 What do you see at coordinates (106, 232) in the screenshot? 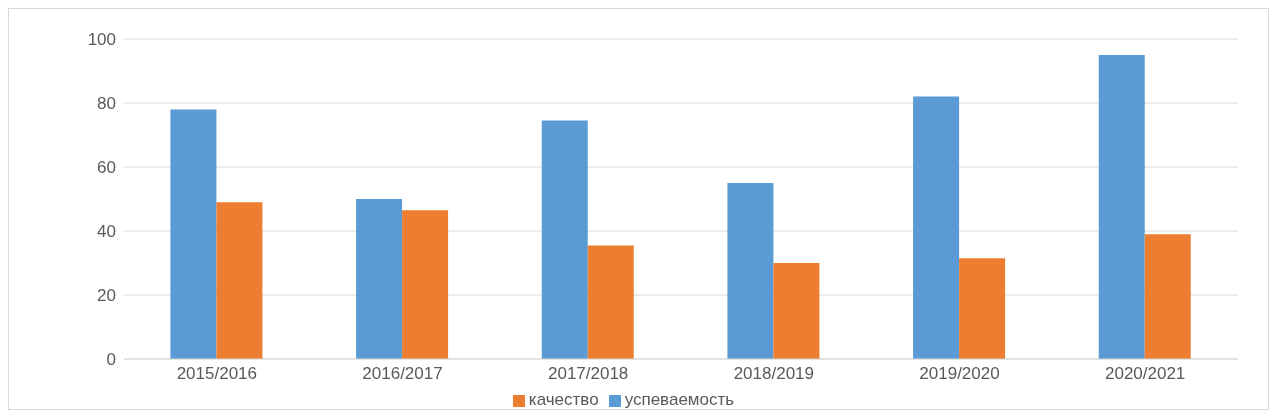
I see `y-tick-label: 40` at bounding box center [106, 232].